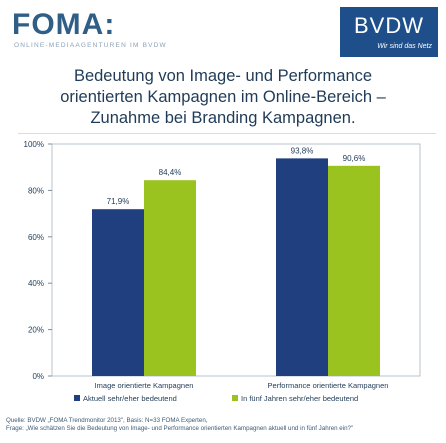 This screenshot has height=443, width=446. Describe the element at coordinates (118, 292) in the screenshot. I see `bar-current-image` at that location.